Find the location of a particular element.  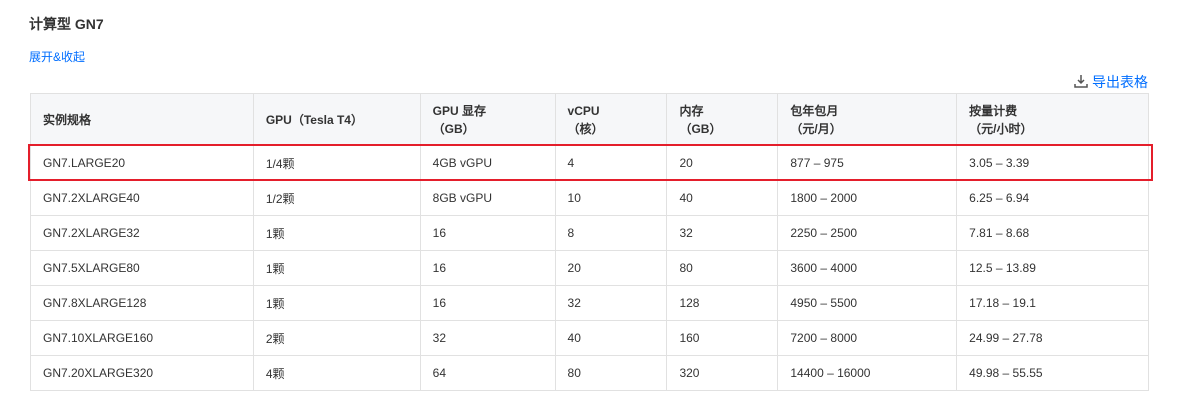

column-header: vCPU （核） is located at coordinates (611, 119).